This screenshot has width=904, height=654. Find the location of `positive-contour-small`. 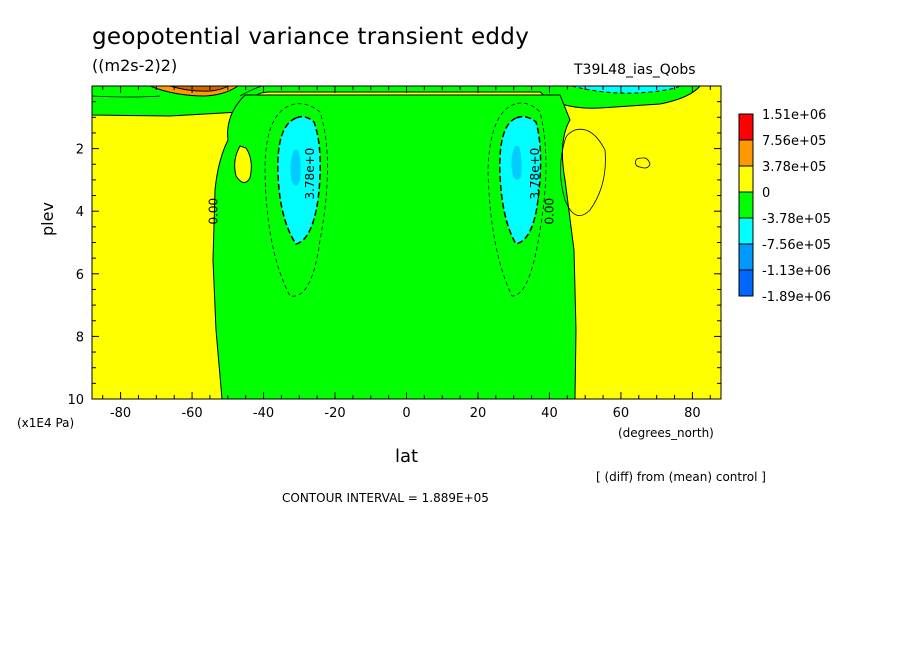

positive-contour-small is located at coordinates (643, 163).